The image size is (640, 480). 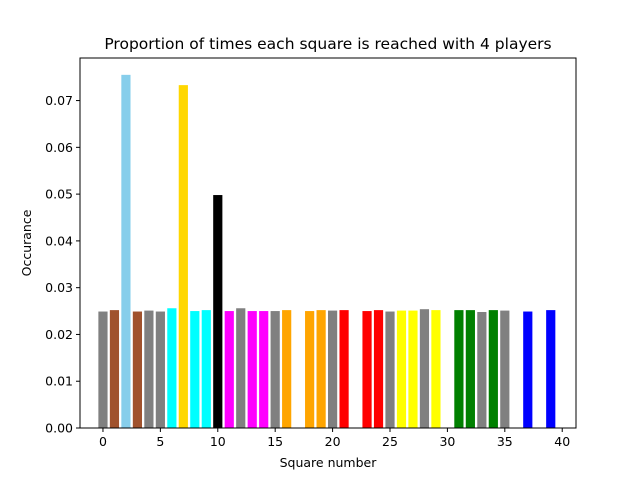 What do you see at coordinates (447, 441) in the screenshot?
I see `x-tick-label: 30` at bounding box center [447, 441].